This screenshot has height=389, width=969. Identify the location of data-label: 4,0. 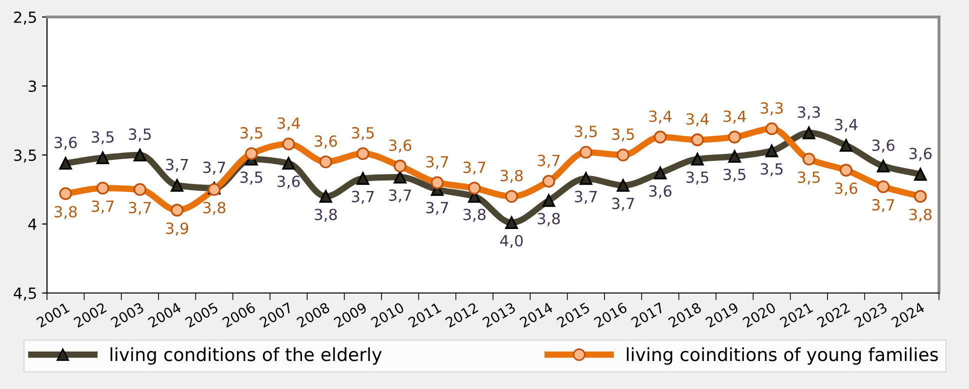
(511, 241).